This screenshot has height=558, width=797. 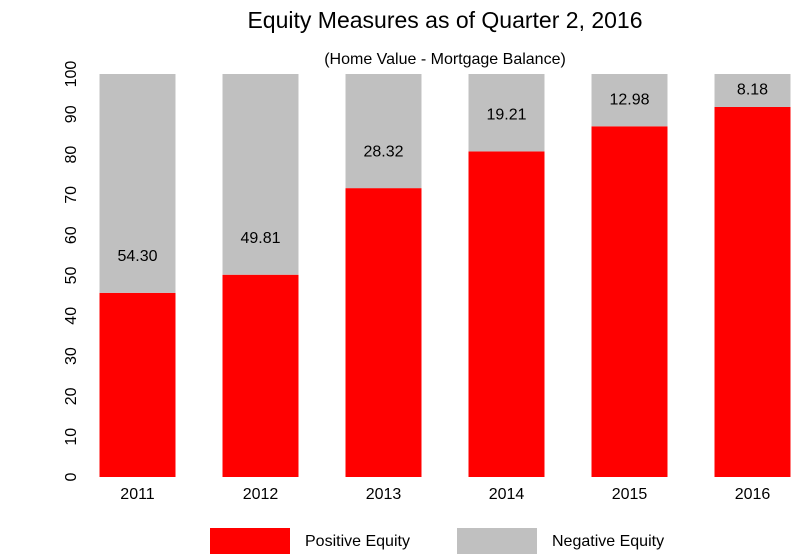 I want to click on x-tick-label: 2016, so click(x=753, y=494).